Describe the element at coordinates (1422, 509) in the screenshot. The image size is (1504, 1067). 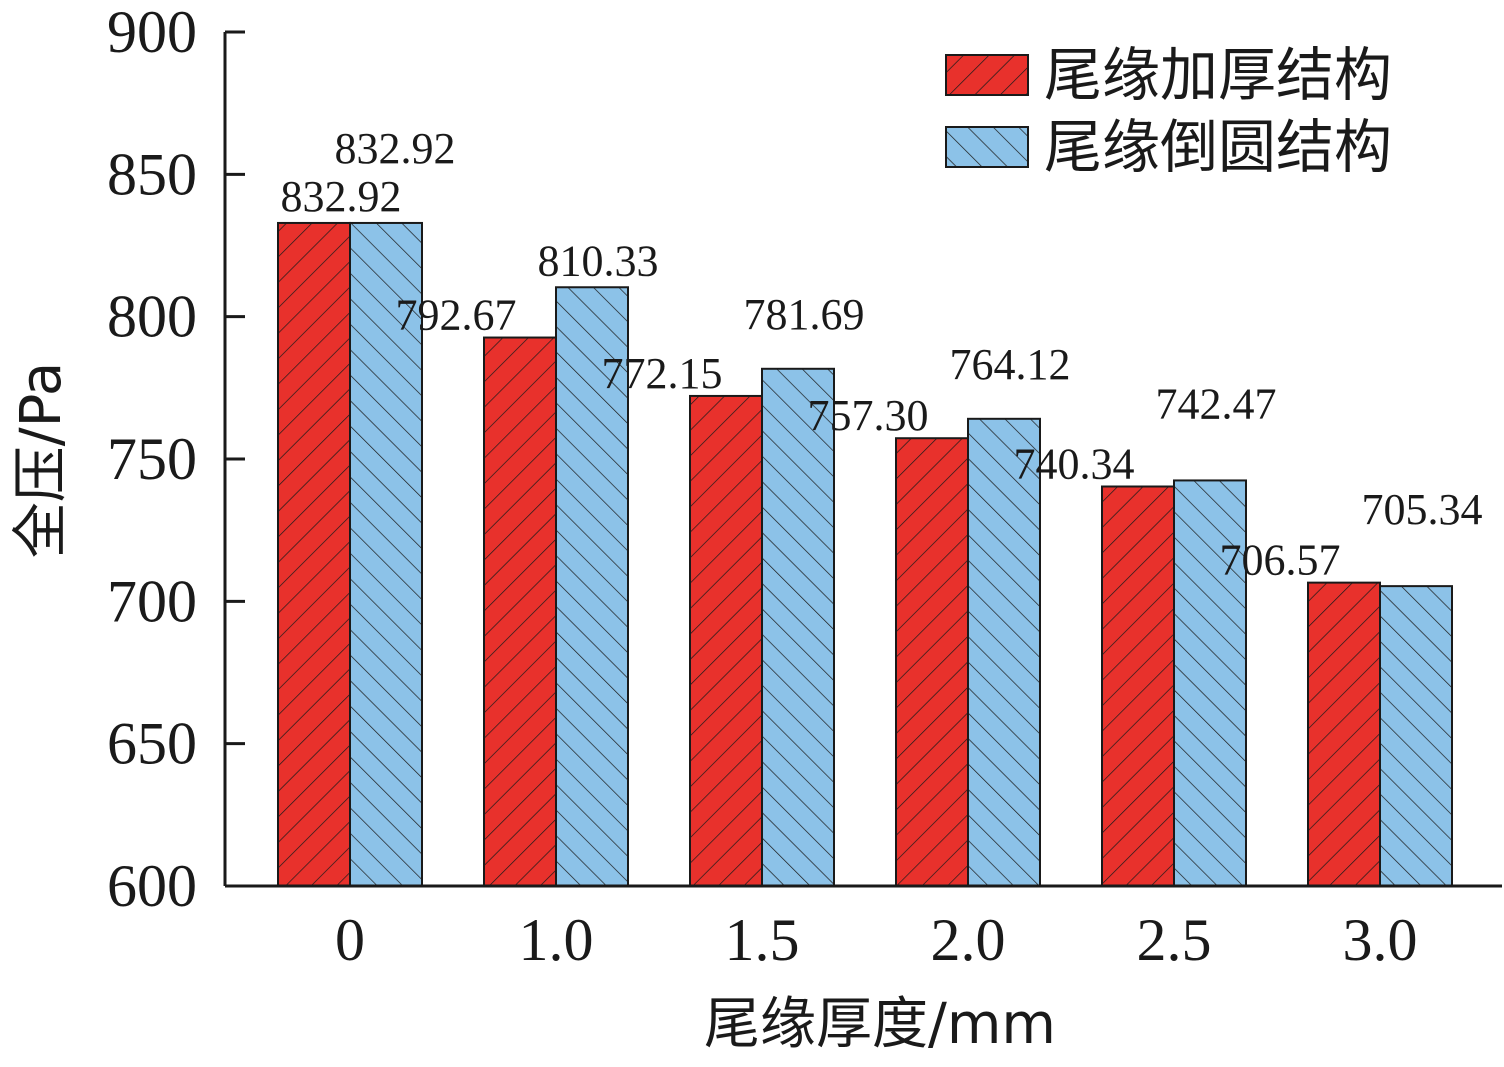
I see `data-label-s1-c5: 705.34` at that location.